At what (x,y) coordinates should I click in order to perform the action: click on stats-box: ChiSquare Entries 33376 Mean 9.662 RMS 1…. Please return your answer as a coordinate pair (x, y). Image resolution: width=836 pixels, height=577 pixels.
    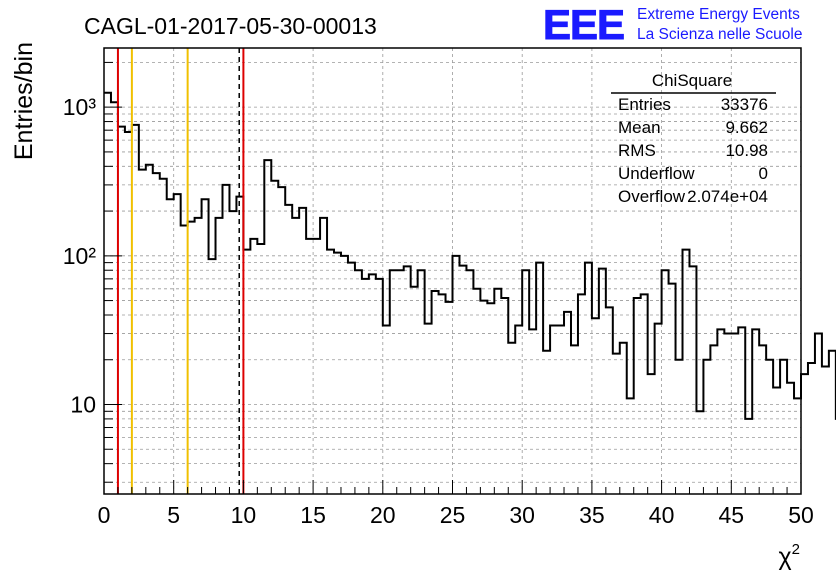
    Looking at the image, I should click on (693, 138).